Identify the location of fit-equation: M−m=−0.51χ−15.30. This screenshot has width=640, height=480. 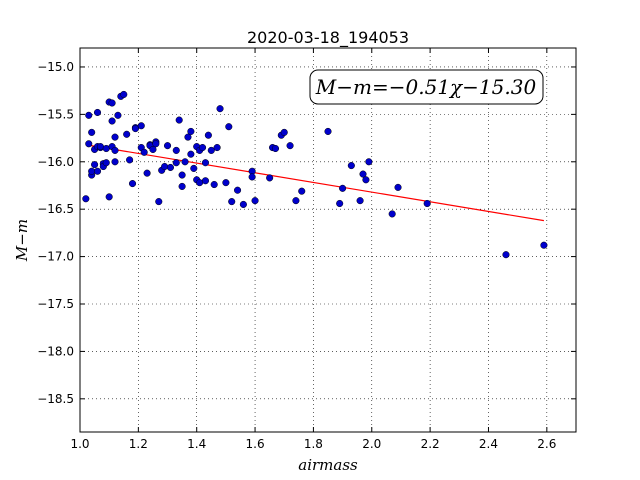
(426, 87).